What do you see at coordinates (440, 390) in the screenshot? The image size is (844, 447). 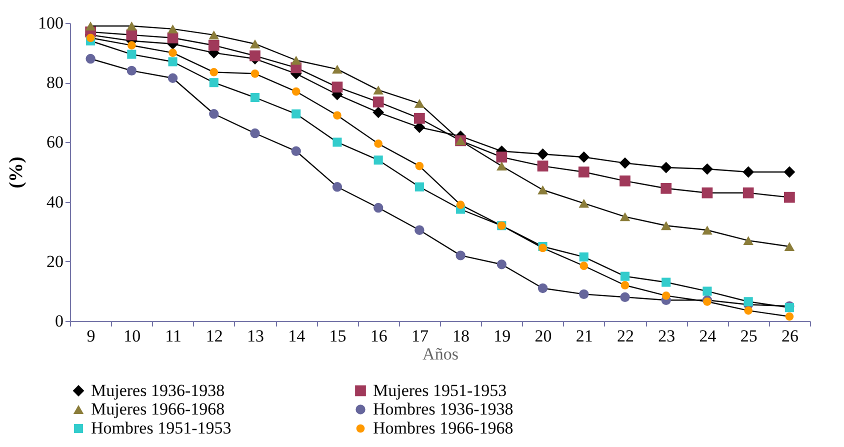 I see `legend-label: Mujeres 1951-1953` at bounding box center [440, 390].